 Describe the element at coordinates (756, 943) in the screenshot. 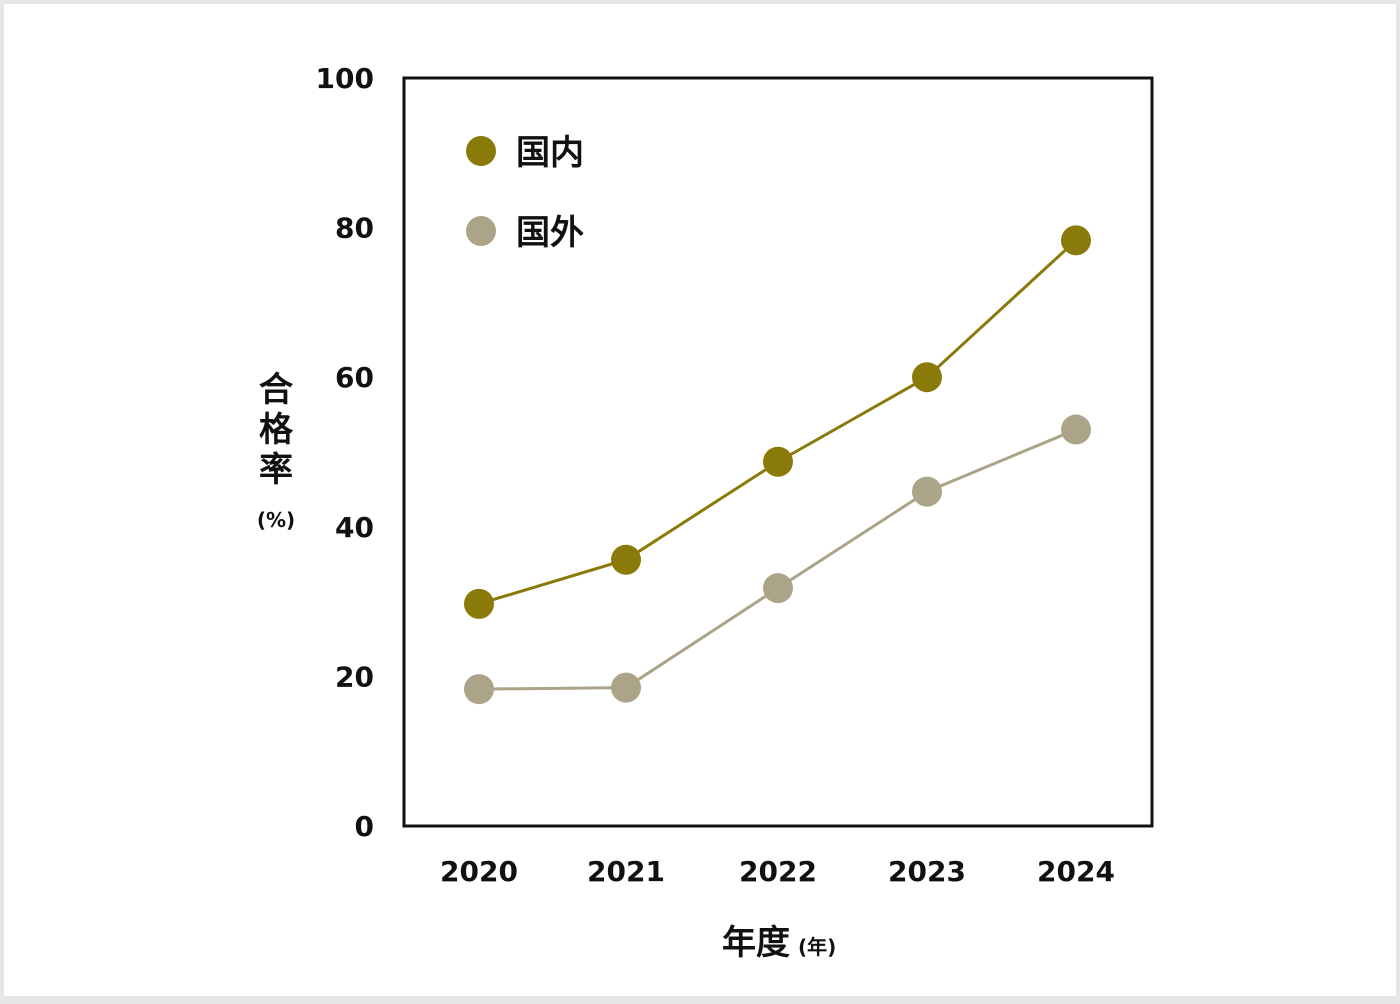

I see `x-axis-label: 年度` at that location.